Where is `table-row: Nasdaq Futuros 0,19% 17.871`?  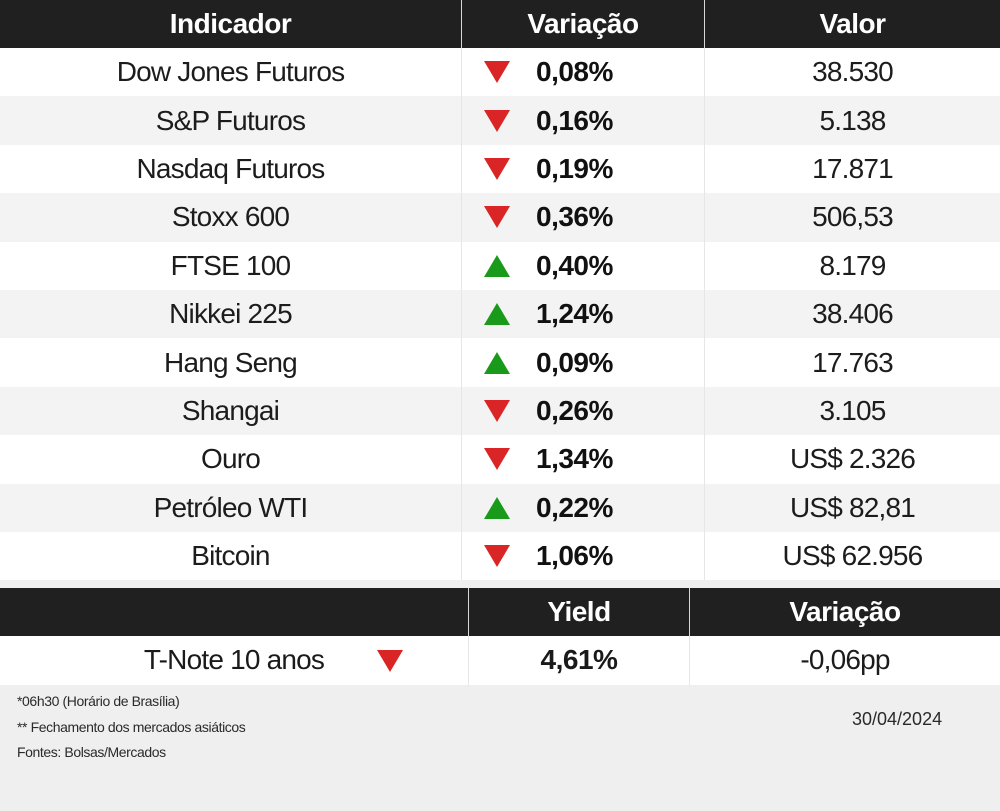
table-row: Nasdaq Futuros 0,19% 17.871 is located at coordinates (500, 169).